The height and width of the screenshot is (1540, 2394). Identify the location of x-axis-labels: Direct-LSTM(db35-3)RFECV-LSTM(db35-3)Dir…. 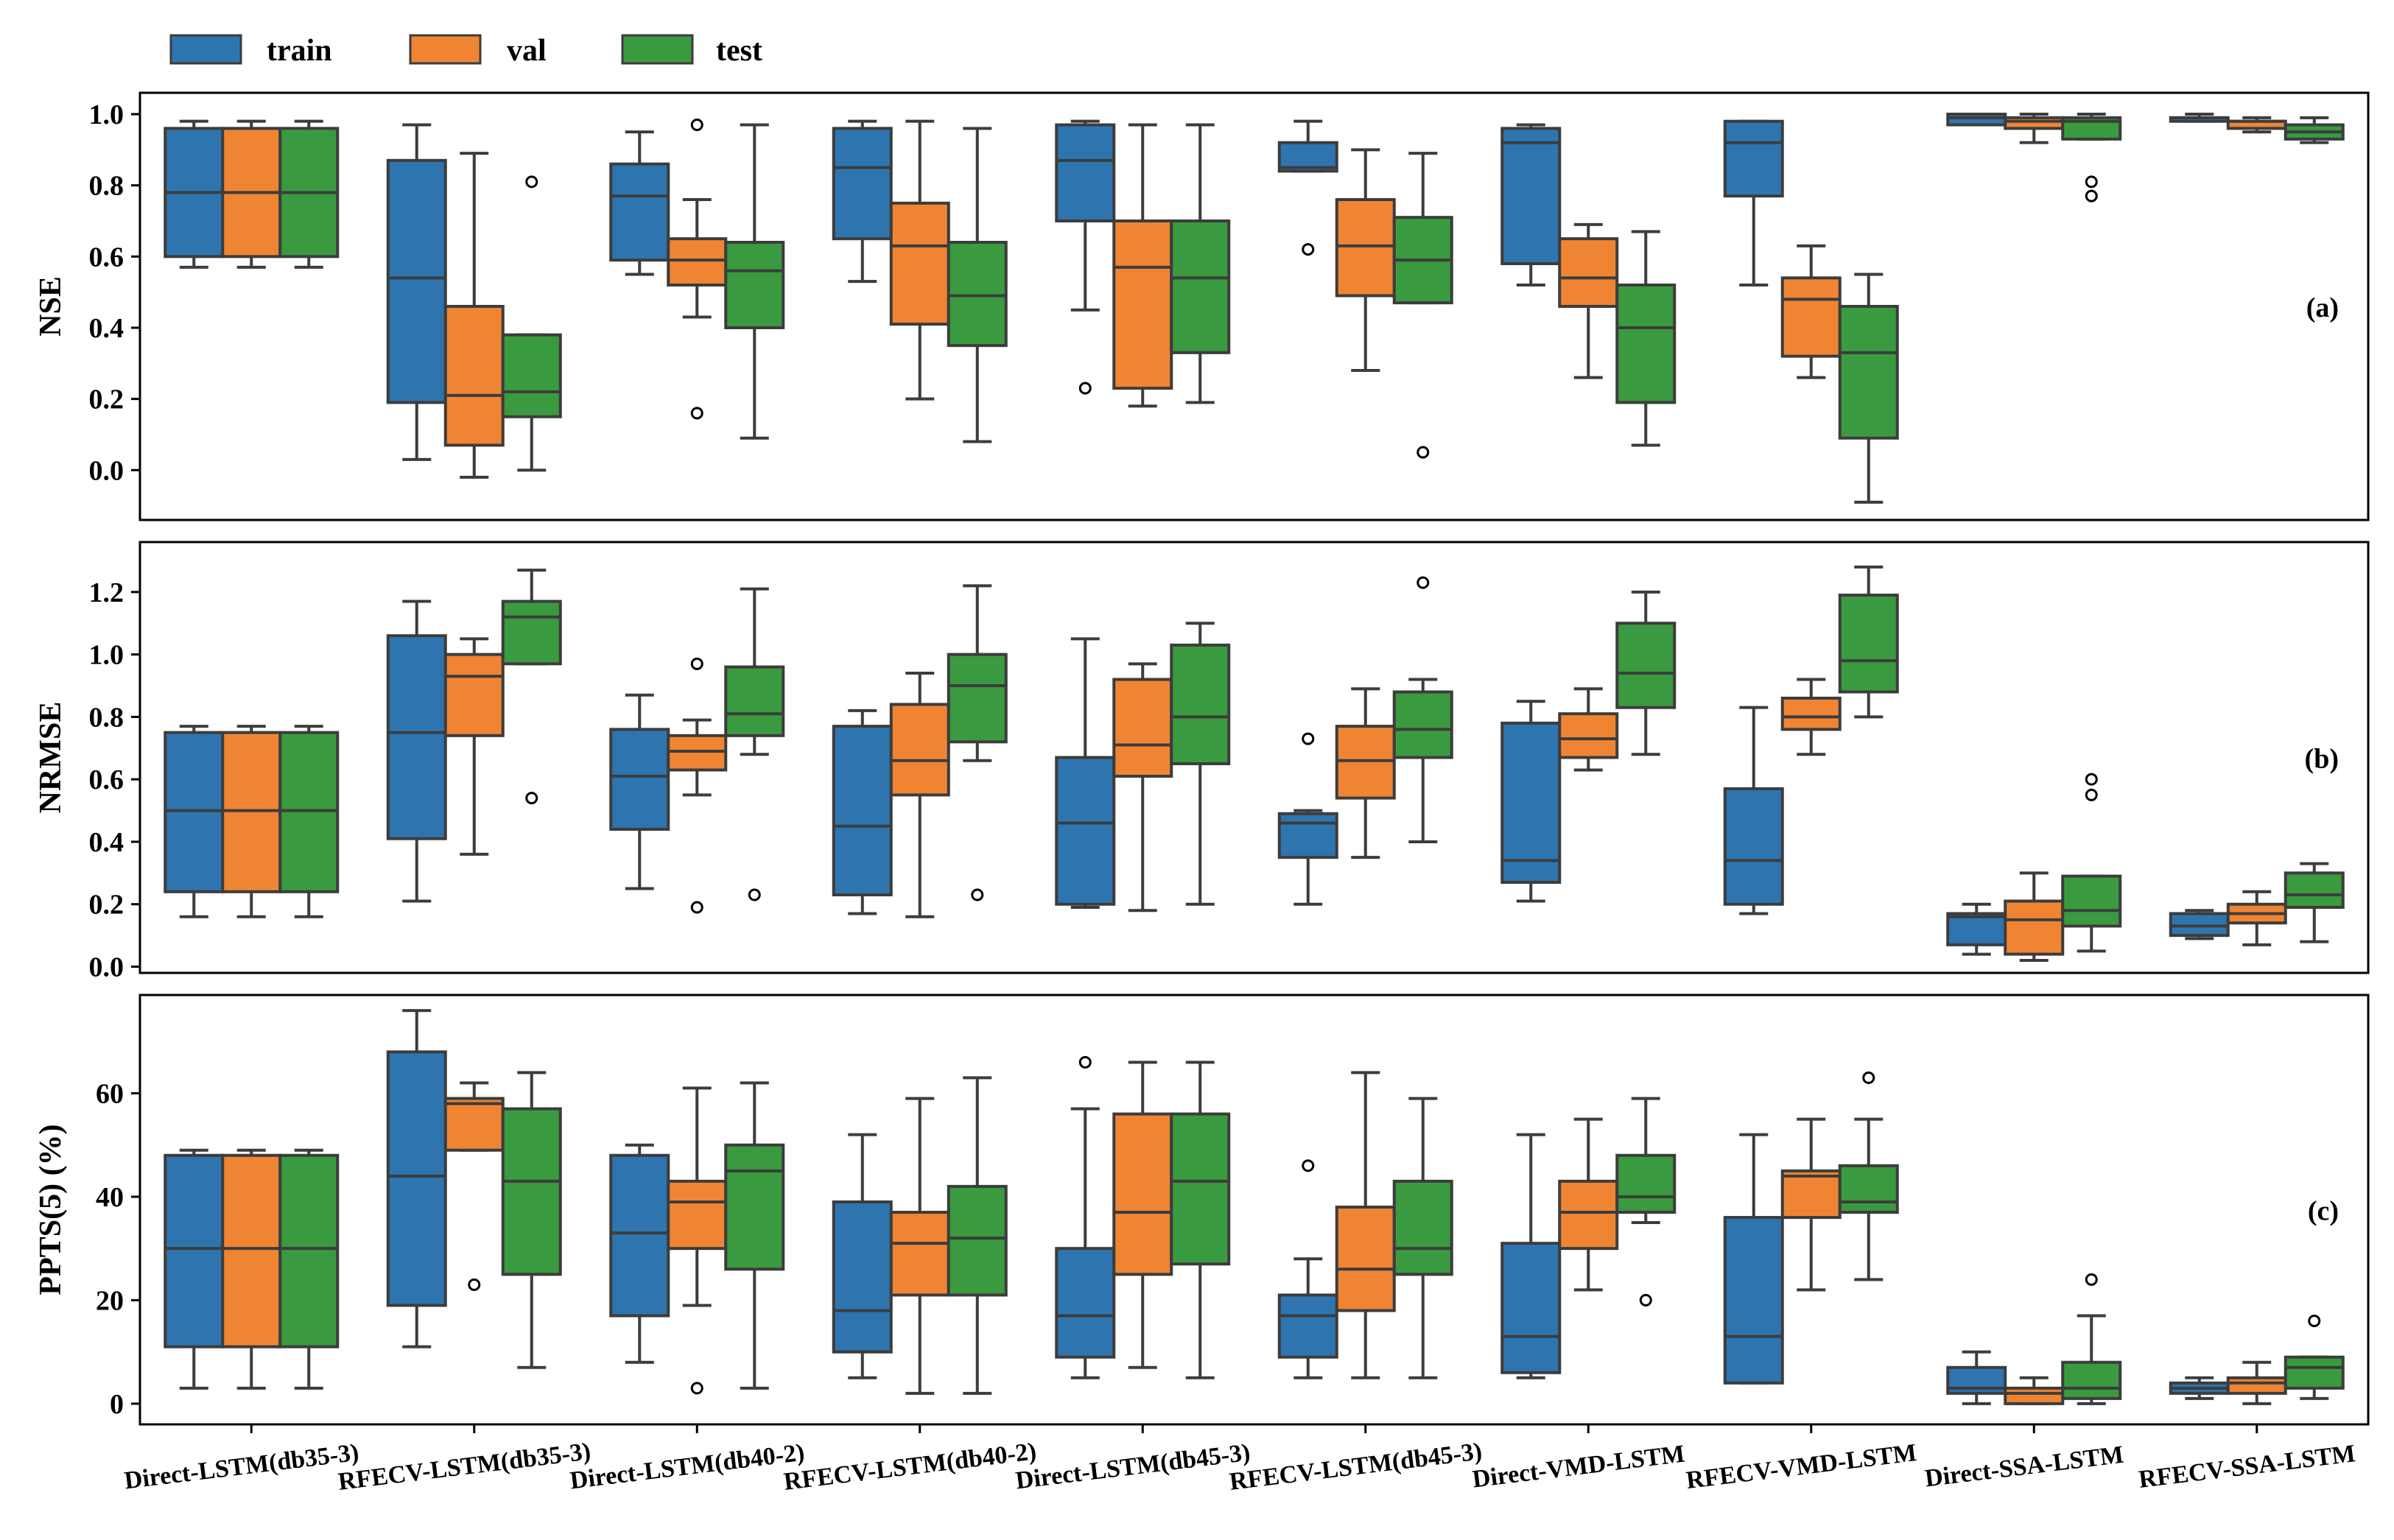
(1240, 1467).